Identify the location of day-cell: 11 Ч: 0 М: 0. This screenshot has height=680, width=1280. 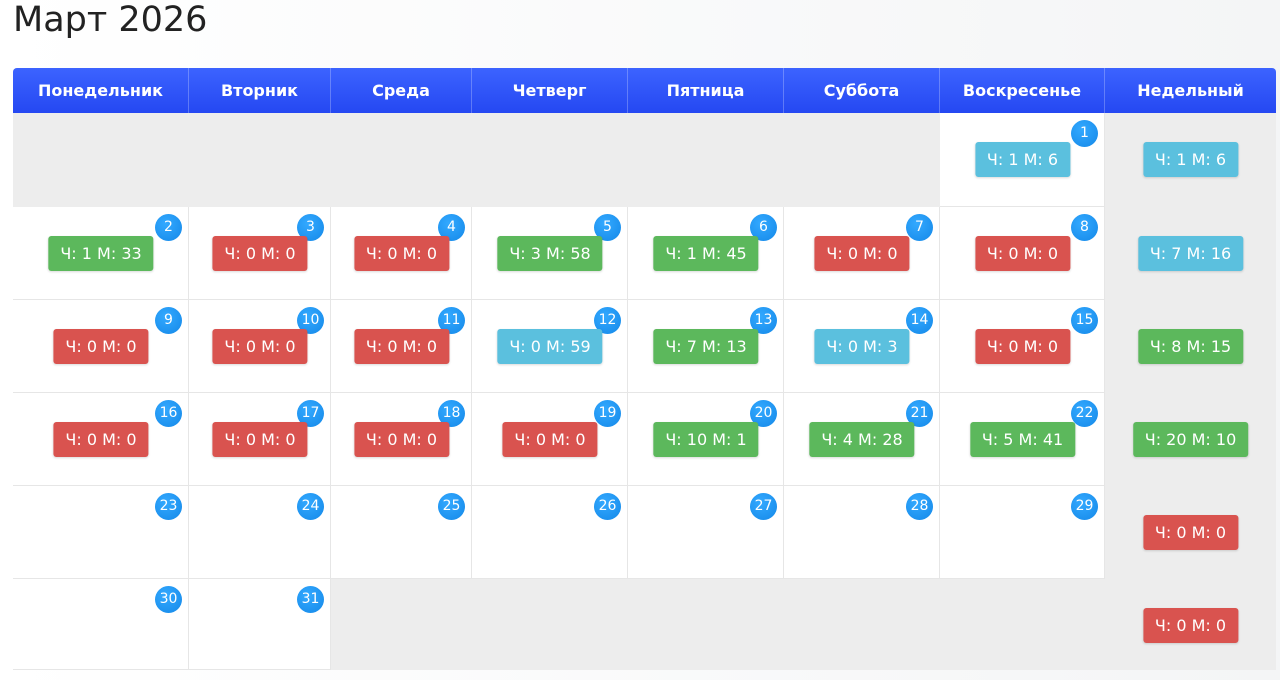
(401, 346).